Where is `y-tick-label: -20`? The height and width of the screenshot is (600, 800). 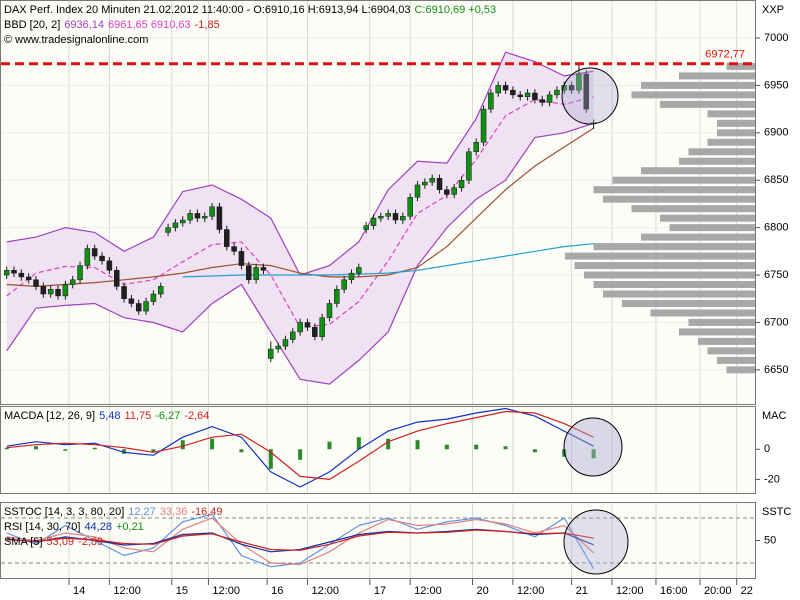
y-tick-label: -20 is located at coordinates (772, 479).